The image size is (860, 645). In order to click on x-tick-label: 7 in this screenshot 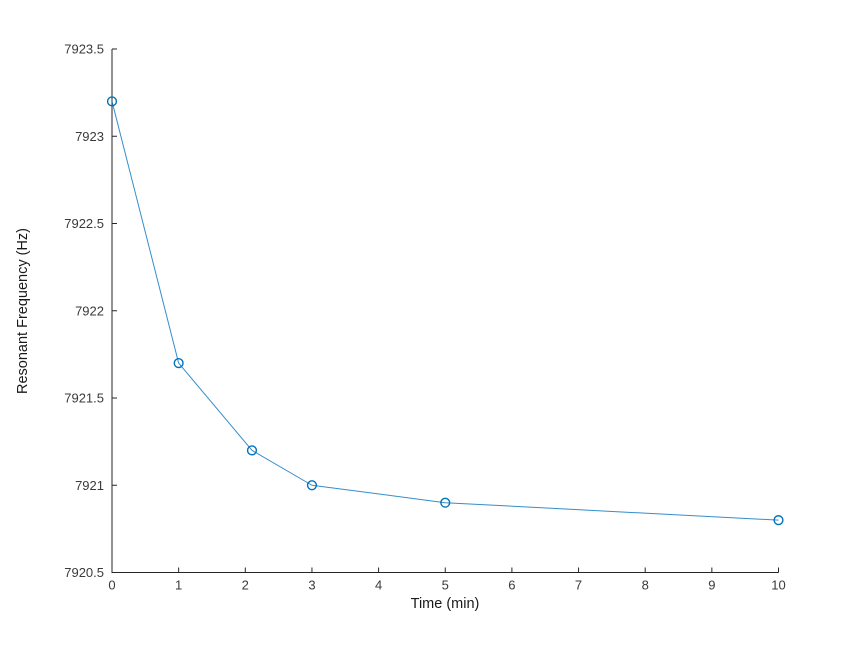, I will do `click(578, 585)`.